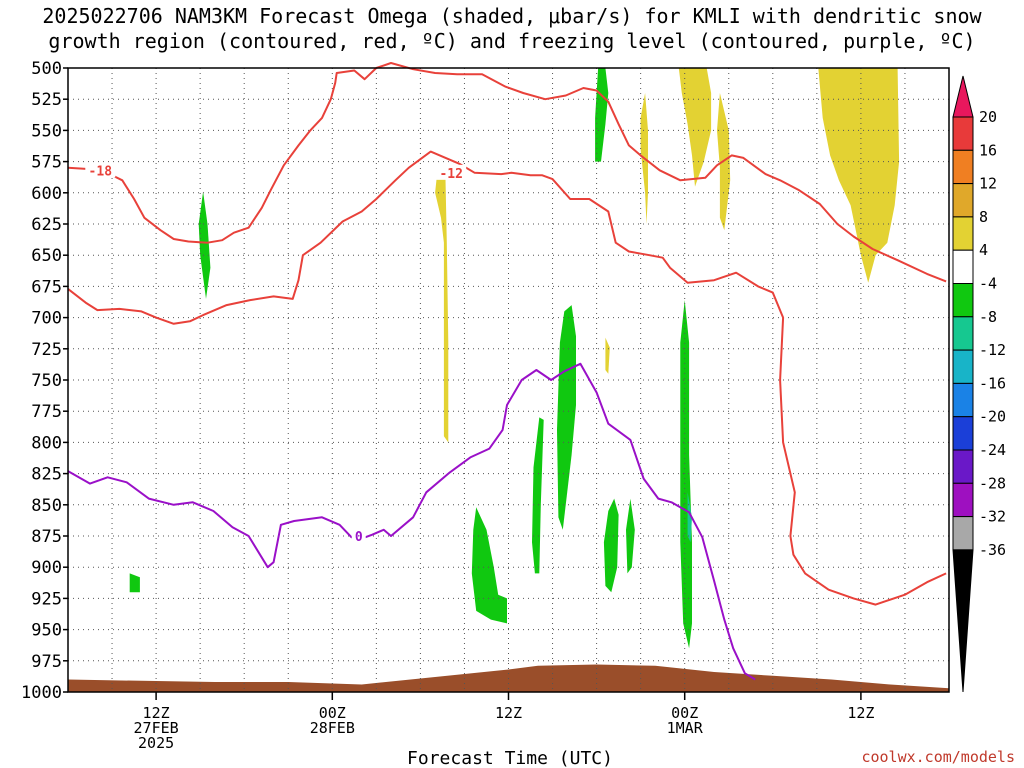  Describe the element at coordinates (992, 450) in the screenshot. I see `colorbar-label: -24` at that location.